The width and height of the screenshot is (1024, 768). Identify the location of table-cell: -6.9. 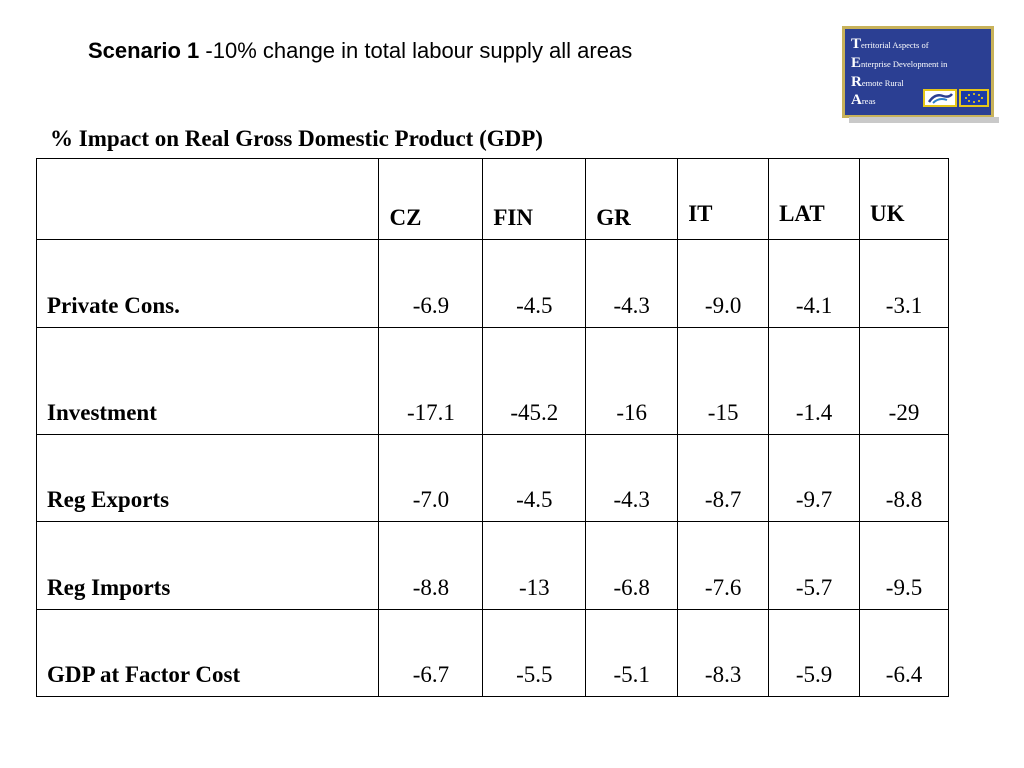
(431, 283).